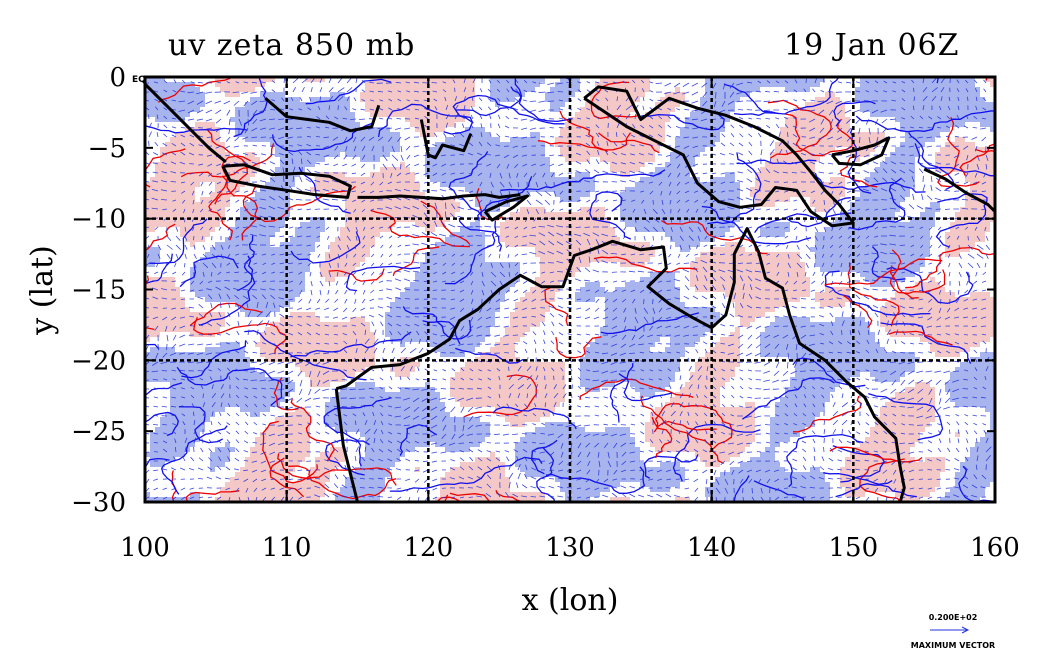 The height and width of the screenshot is (653, 1056). What do you see at coordinates (98, 432) in the screenshot?
I see `y-tick-label: −25` at bounding box center [98, 432].